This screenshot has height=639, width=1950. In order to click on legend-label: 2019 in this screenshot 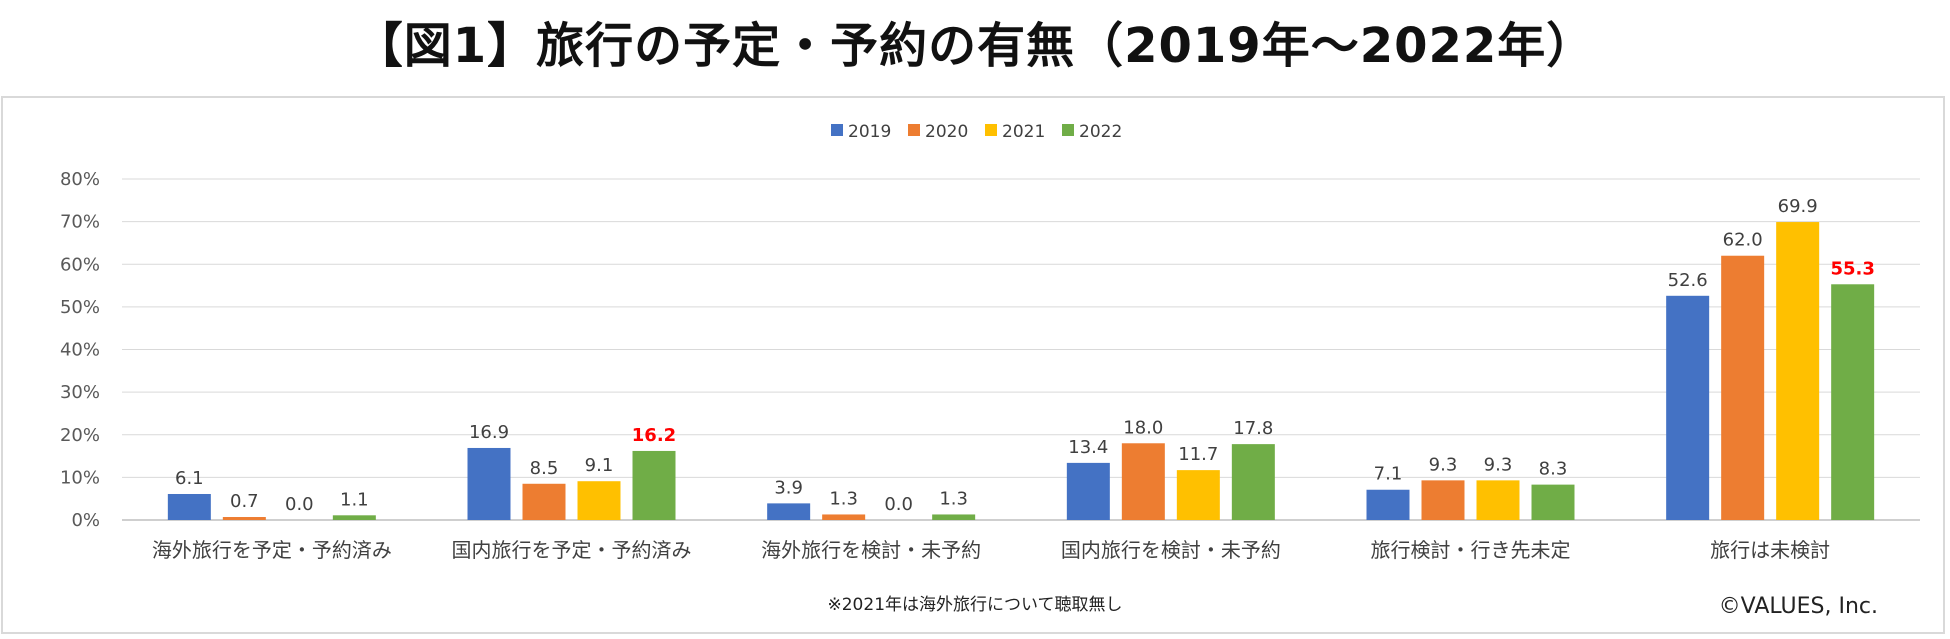, I will do `click(869, 132)`.